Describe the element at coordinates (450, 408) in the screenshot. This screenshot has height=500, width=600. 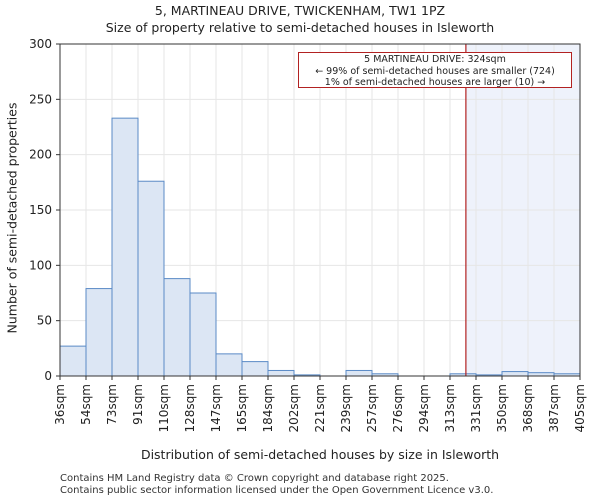
I see `x-tick-label: 313sqm` at that location.